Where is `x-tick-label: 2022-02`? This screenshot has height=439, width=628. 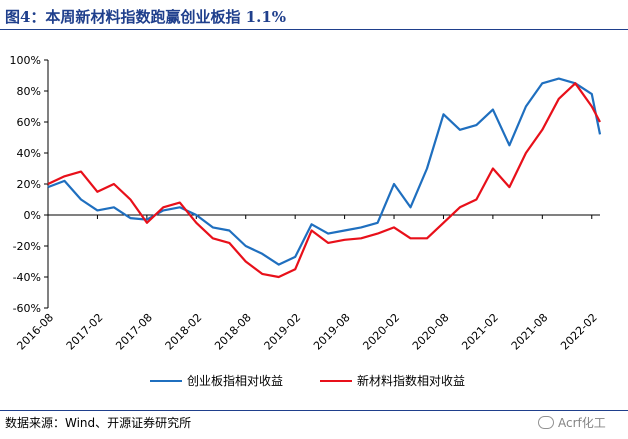
x-tick-label: 2022-02 is located at coordinates (579, 332).